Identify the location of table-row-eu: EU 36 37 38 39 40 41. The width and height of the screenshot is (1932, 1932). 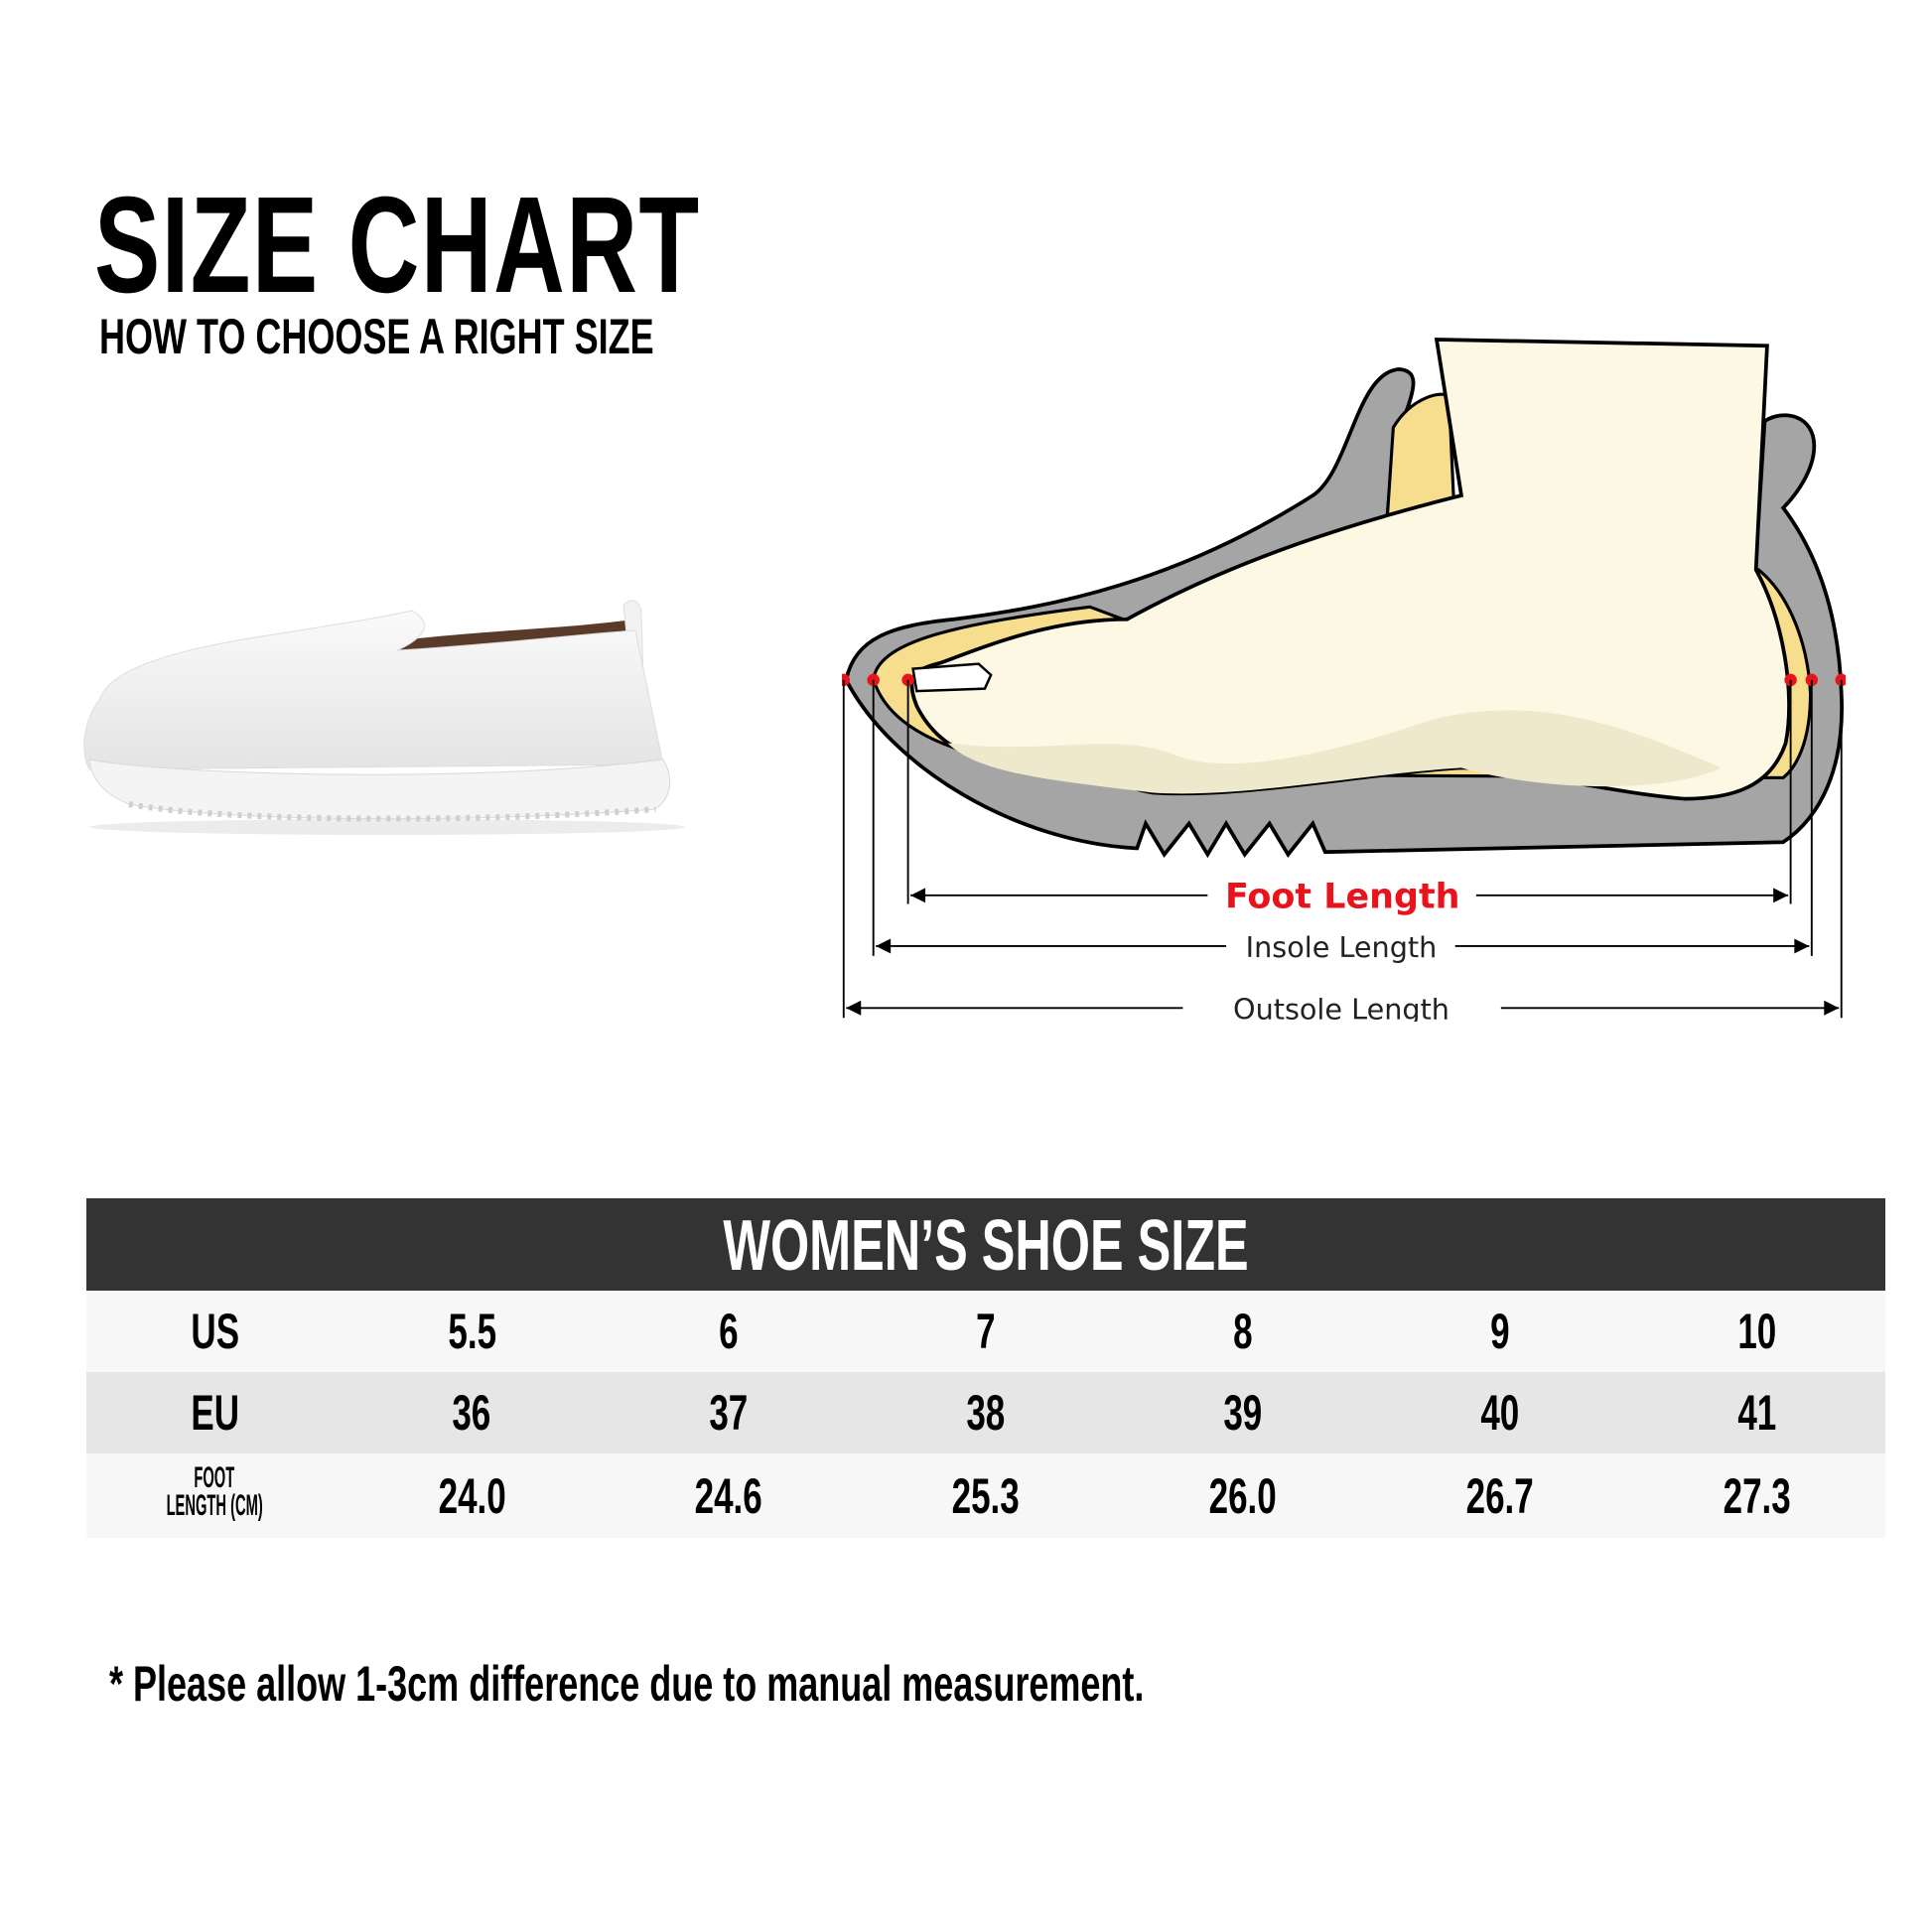
(986, 1412).